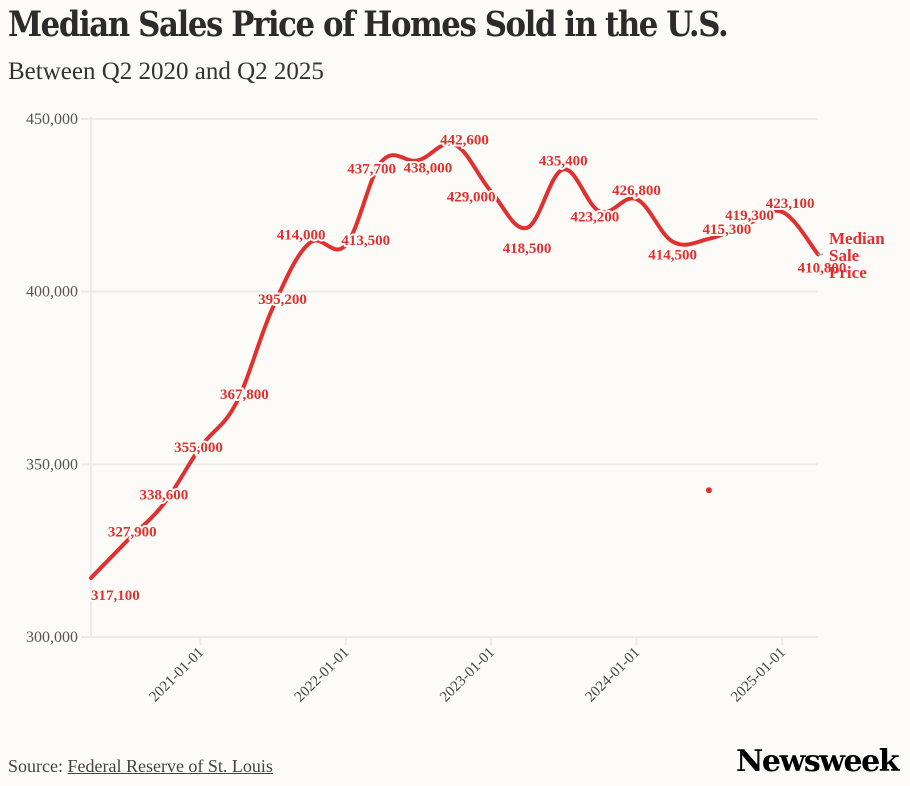  What do you see at coordinates (527, 249) in the screenshot?
I see `data-label: 418,500` at bounding box center [527, 249].